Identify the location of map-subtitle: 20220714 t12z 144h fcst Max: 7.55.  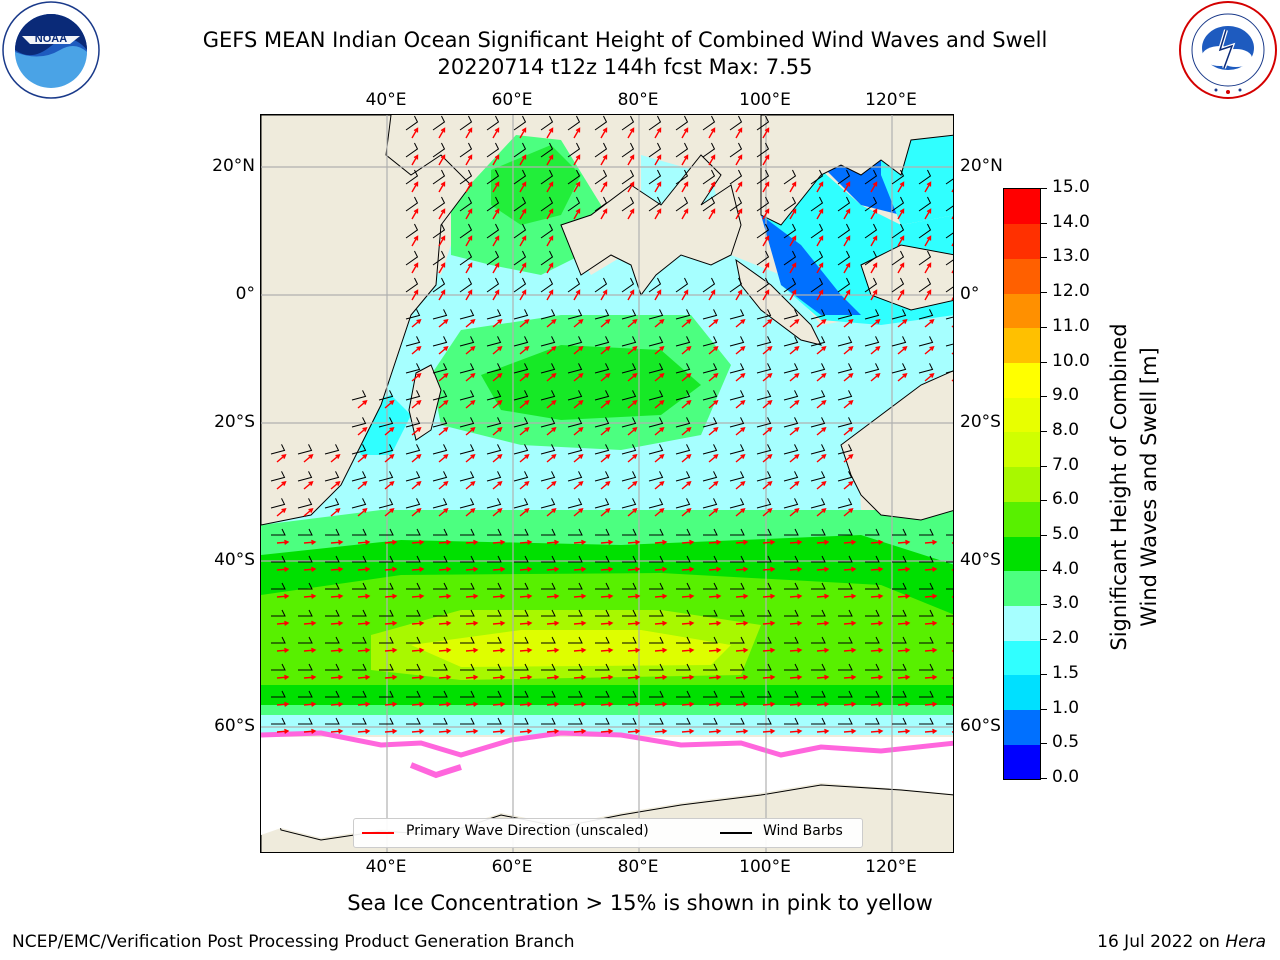
(625, 67).